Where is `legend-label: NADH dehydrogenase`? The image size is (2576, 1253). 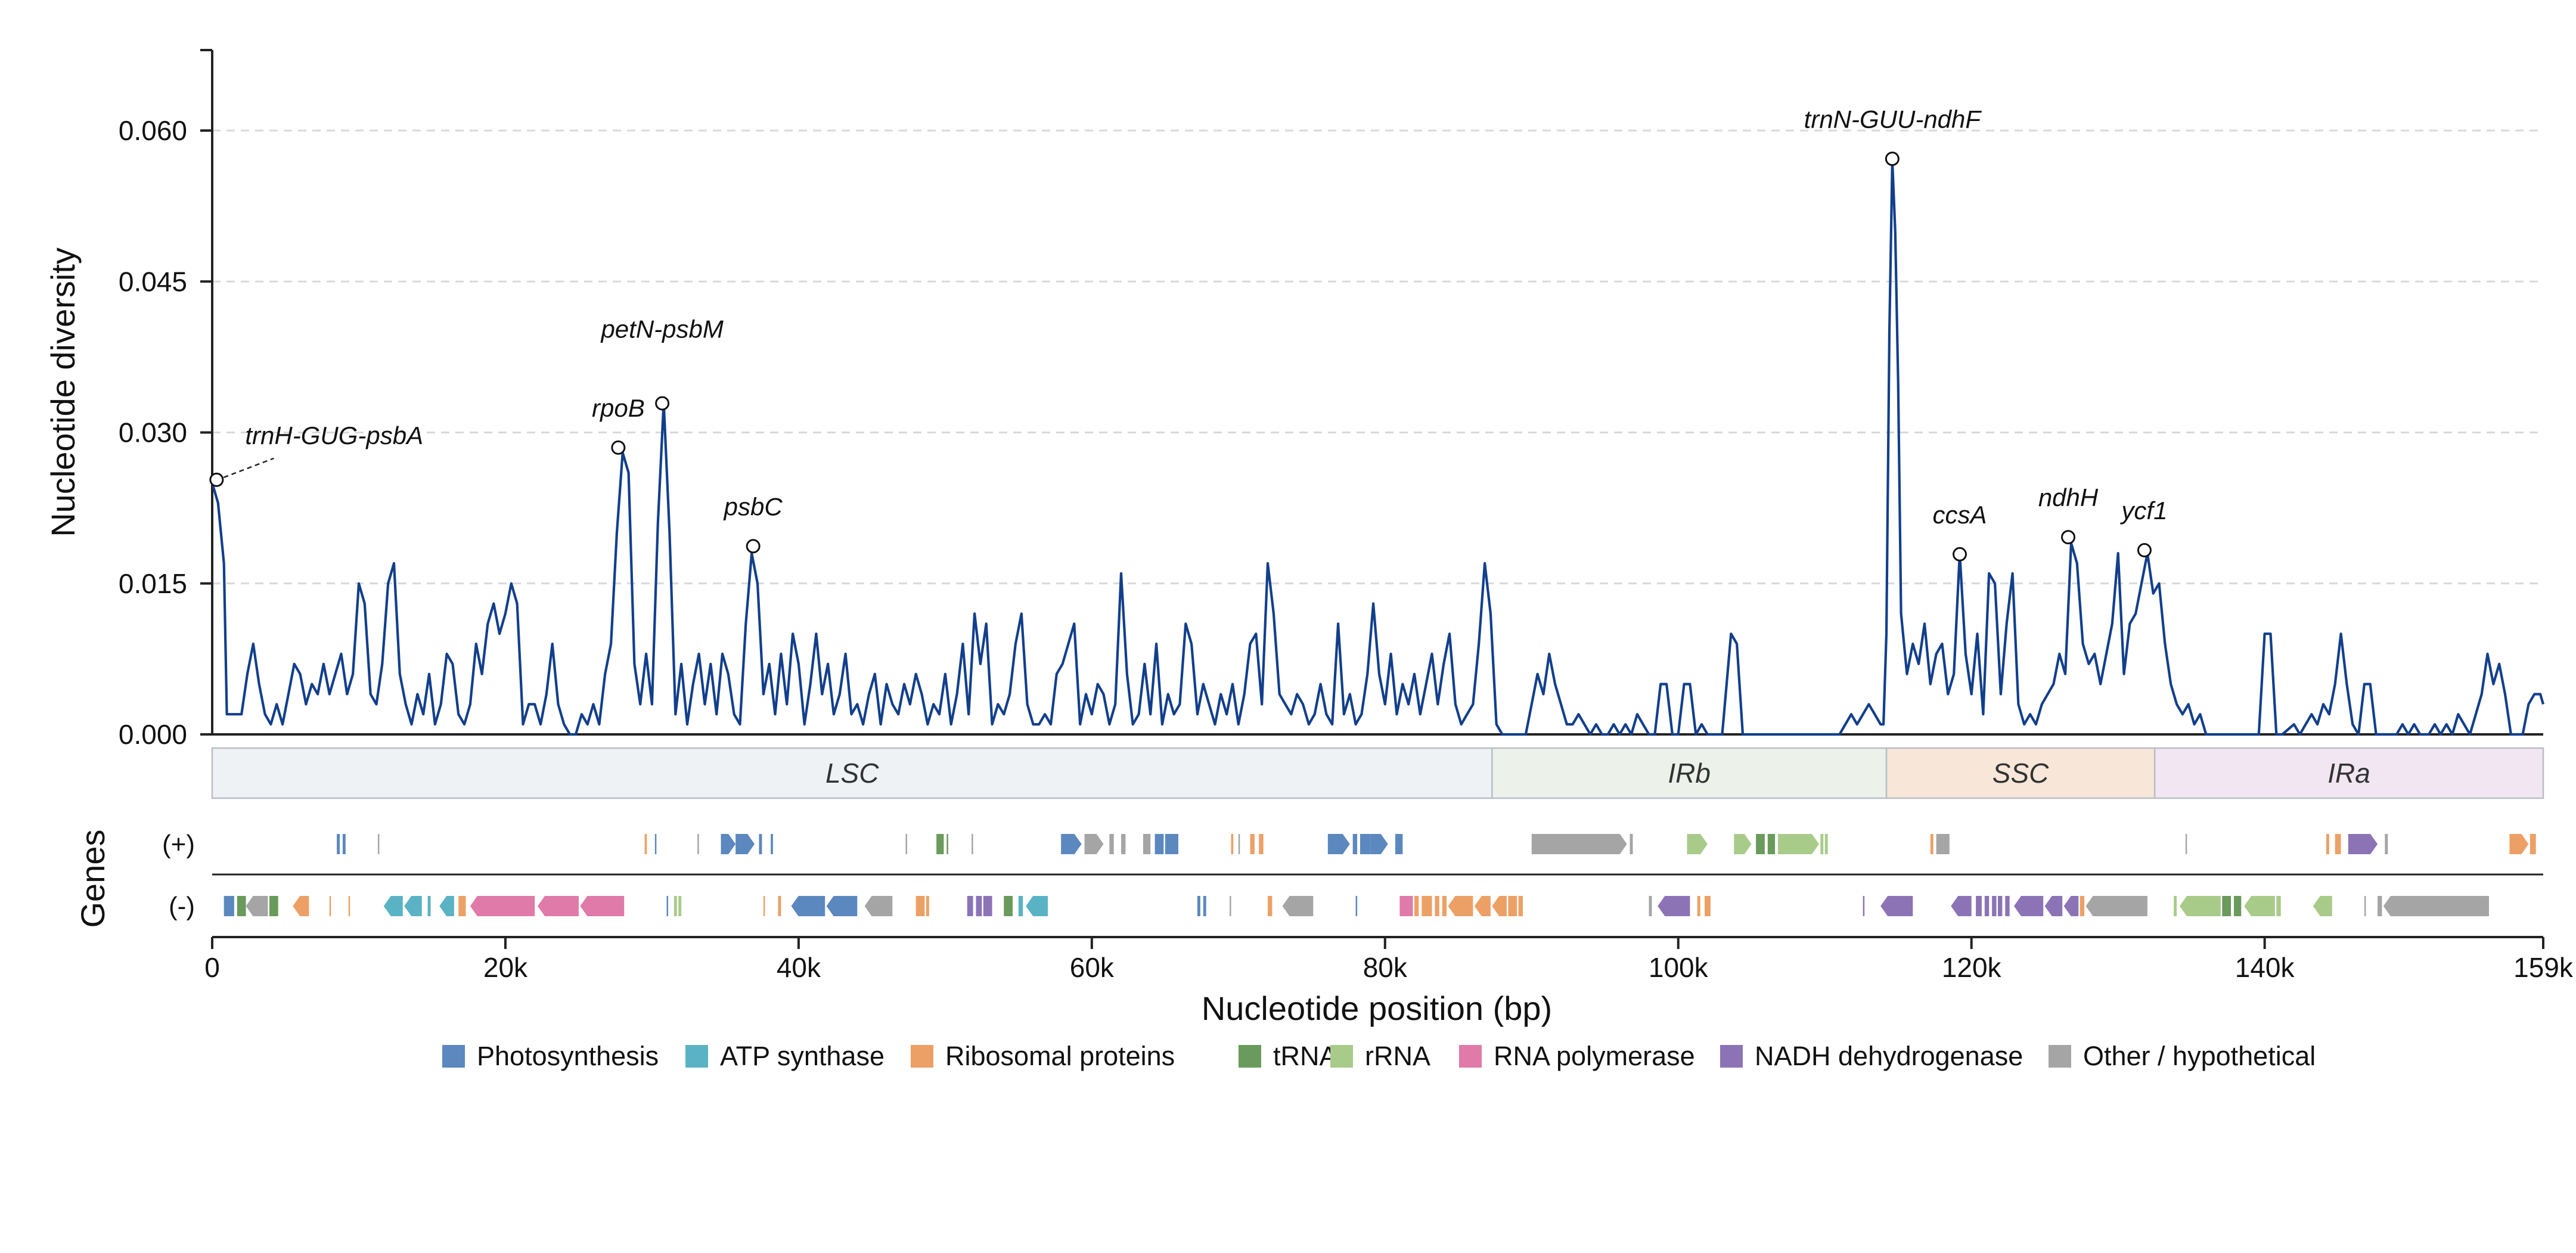
legend-label: NADH dehydrogenase is located at coordinates (1889, 1056).